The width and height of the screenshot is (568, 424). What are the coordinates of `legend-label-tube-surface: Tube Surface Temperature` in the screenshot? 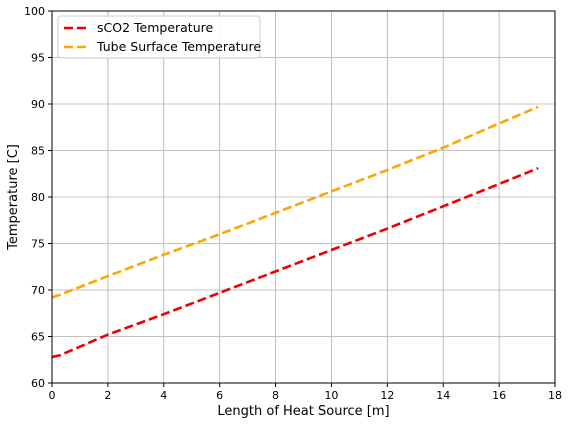 It's located at (178, 46).